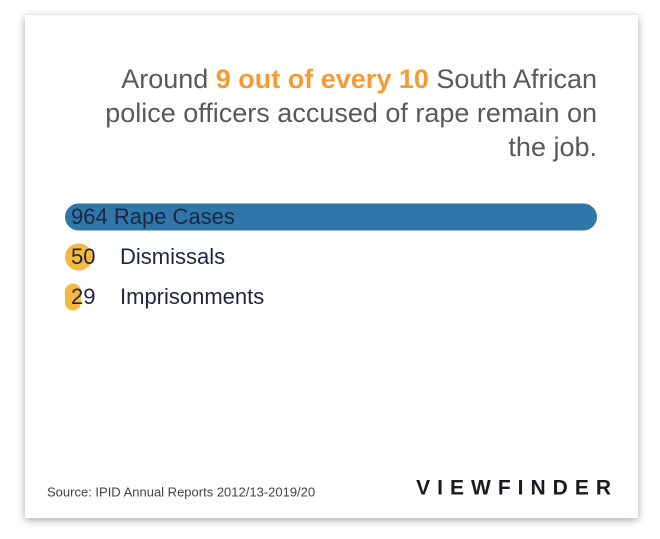 The width and height of the screenshot is (660, 539). Describe the element at coordinates (322, 79) in the screenshot. I see `title-highlight: 9 out of every 10` at that location.